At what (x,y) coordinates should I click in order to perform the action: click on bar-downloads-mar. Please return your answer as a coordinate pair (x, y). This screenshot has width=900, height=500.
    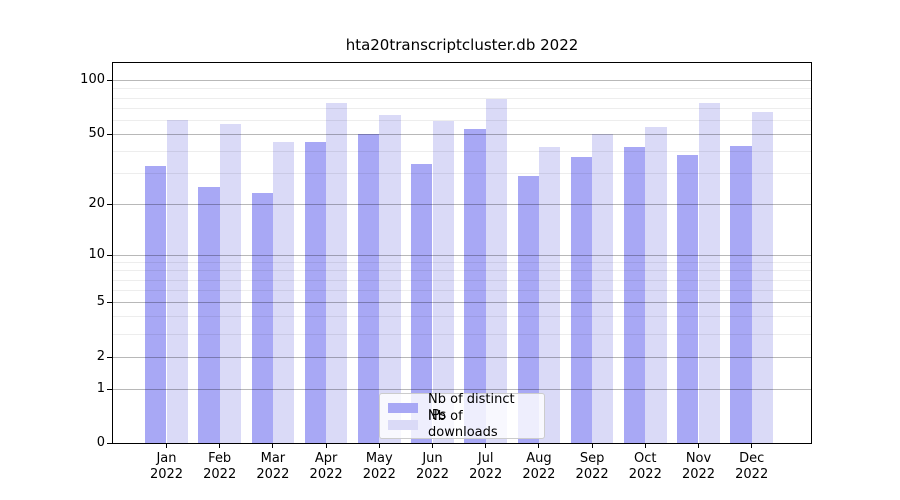
    Looking at the image, I should click on (283, 292).